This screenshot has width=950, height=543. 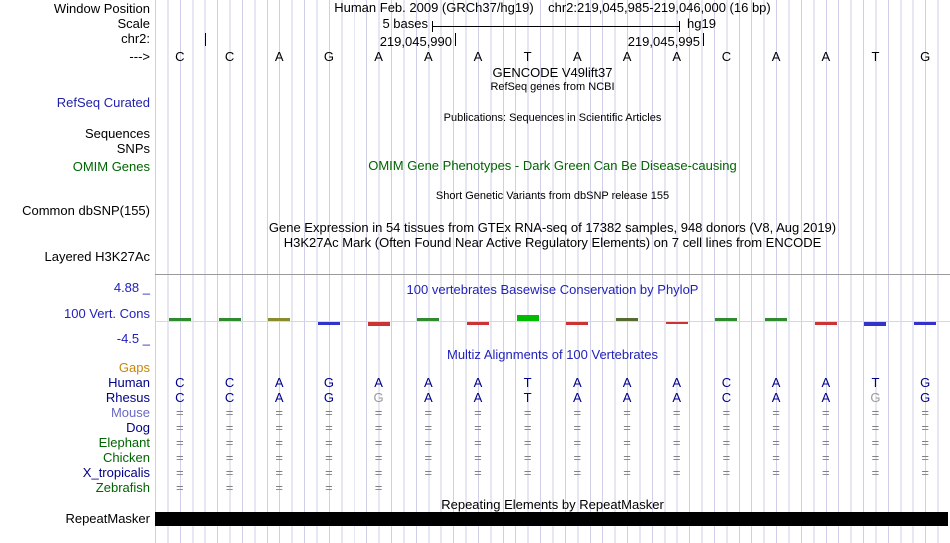 What do you see at coordinates (825, 442) in the screenshot?
I see `alignment-cell-elephant-14: =` at bounding box center [825, 442].